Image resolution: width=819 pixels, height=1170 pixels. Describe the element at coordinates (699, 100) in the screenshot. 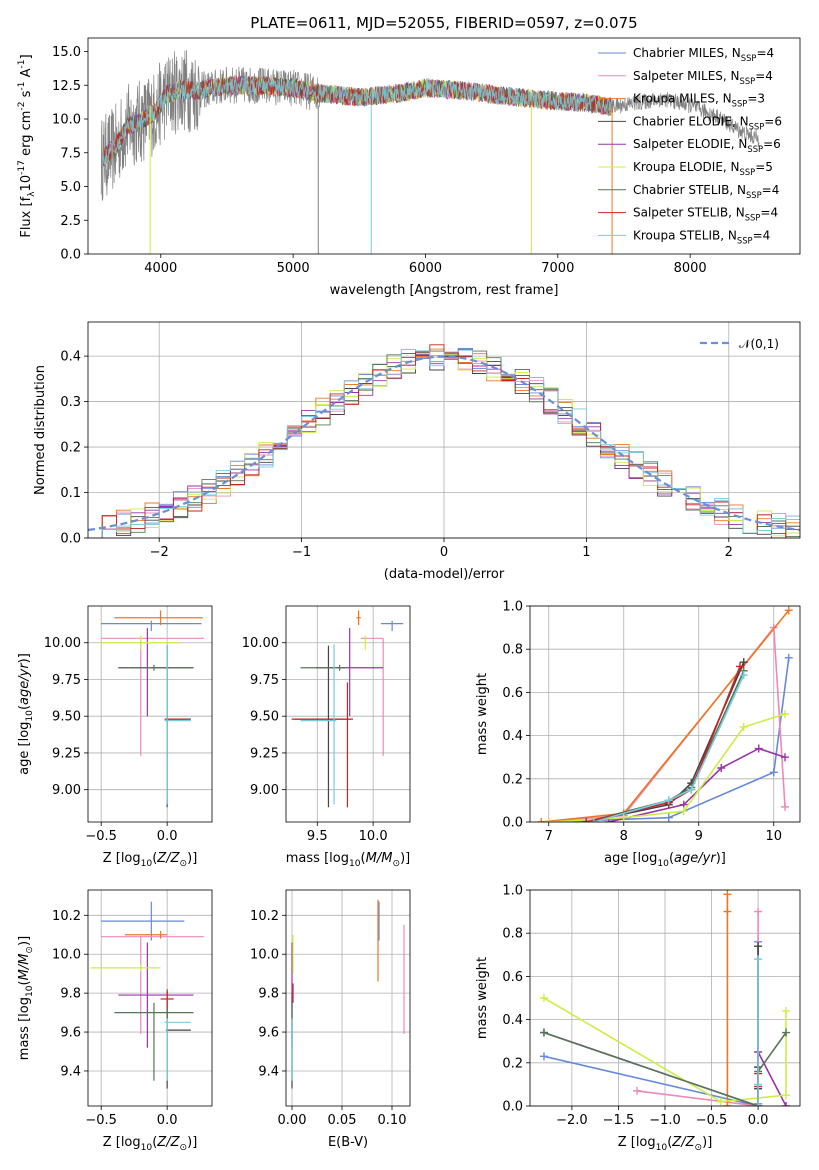

I see `legend-label: Kroupa MILES, NSSP​=3` at that location.